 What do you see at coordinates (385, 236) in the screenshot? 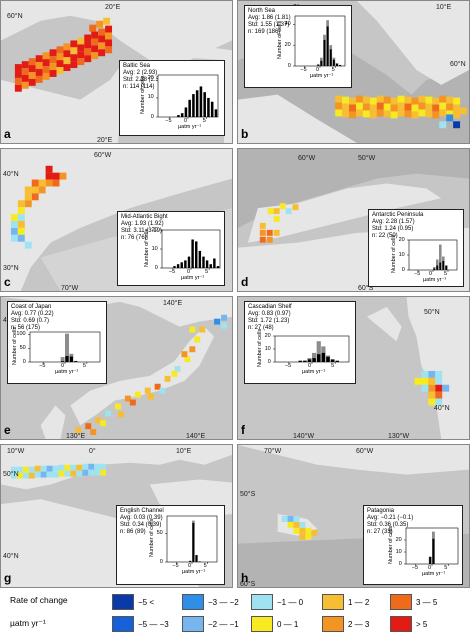
I see `stat-n: n: 22 (50)` at bounding box center [385, 236].